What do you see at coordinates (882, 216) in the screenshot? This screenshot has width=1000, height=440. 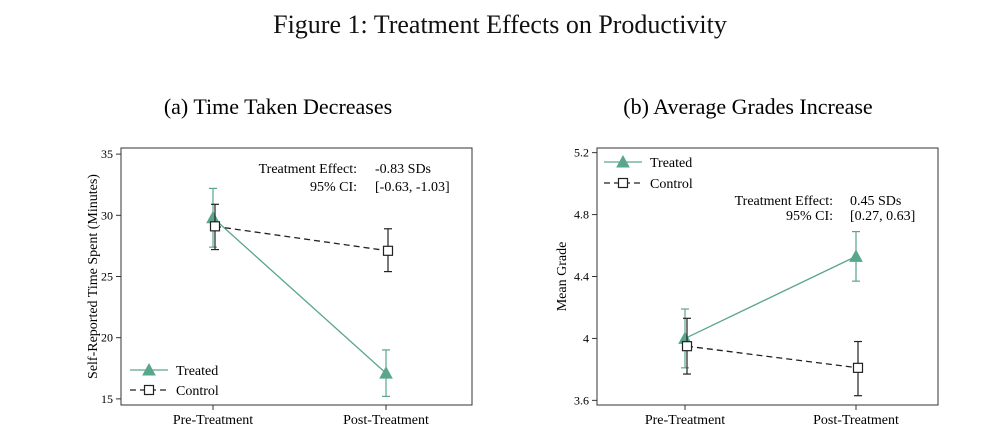 I see `annotation-ci-value: [0.27, 0.63]` at bounding box center [882, 216].